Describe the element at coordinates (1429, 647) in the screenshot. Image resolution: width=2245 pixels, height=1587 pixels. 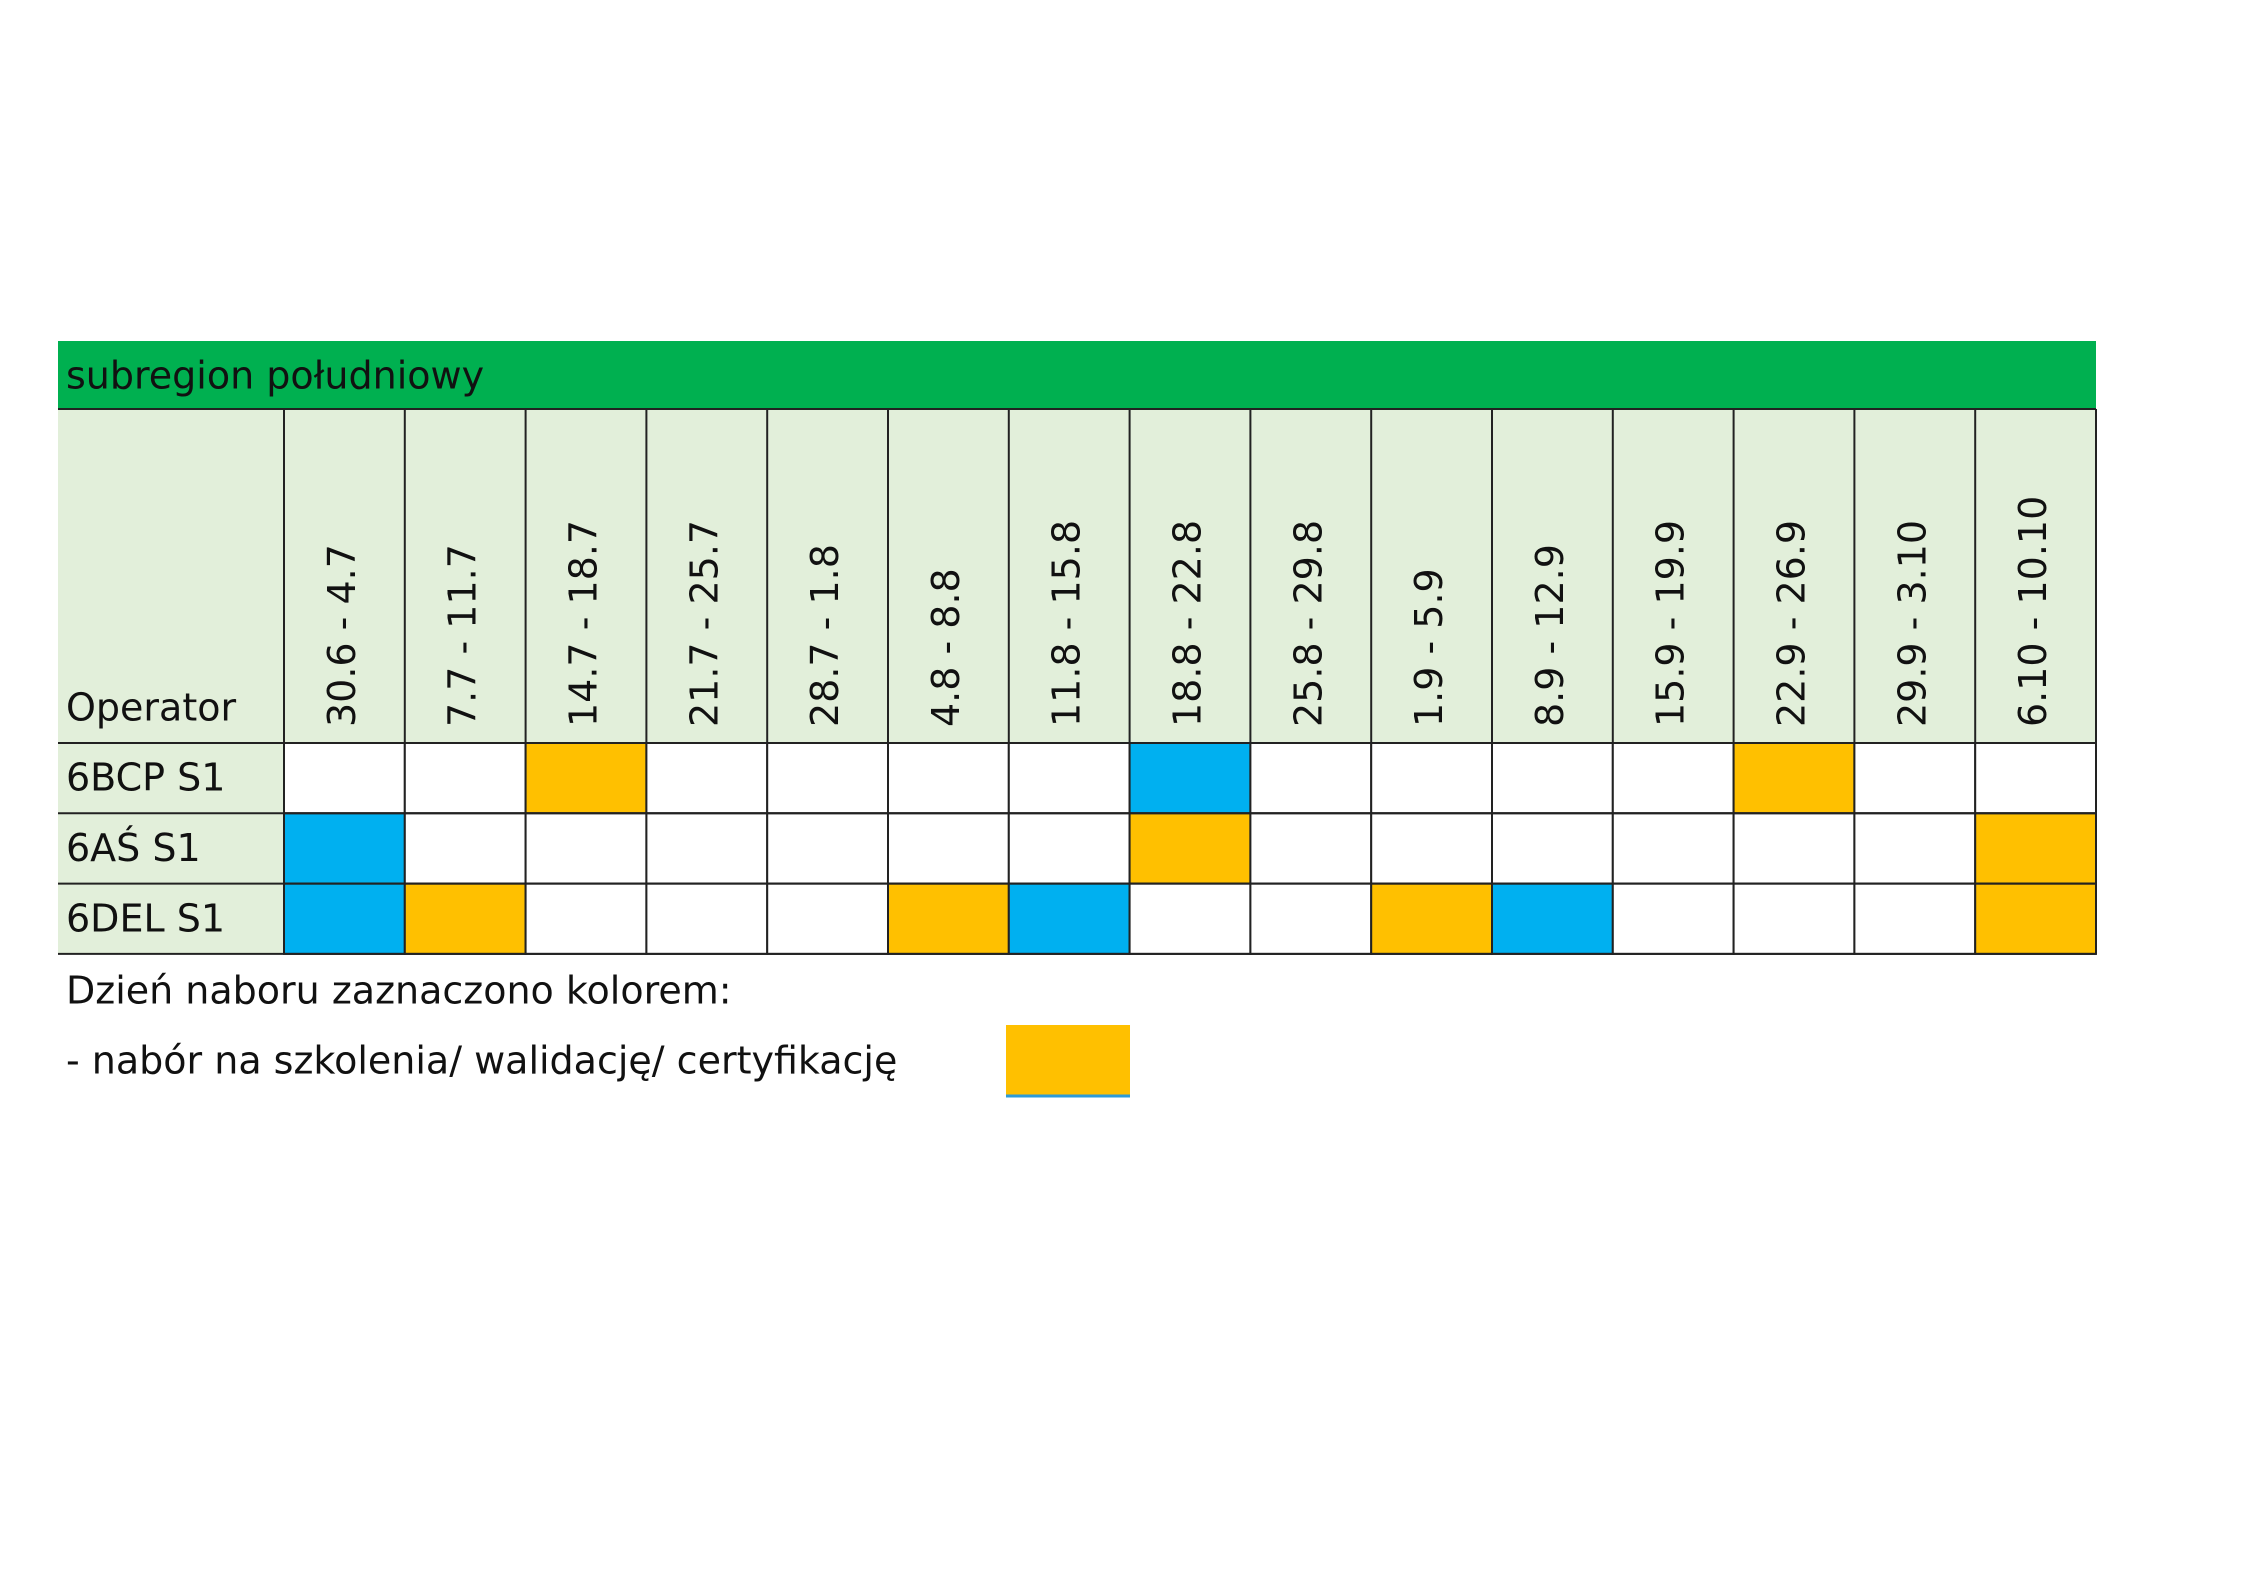
I see `column-header: 1.9 - 5.9` at that location.